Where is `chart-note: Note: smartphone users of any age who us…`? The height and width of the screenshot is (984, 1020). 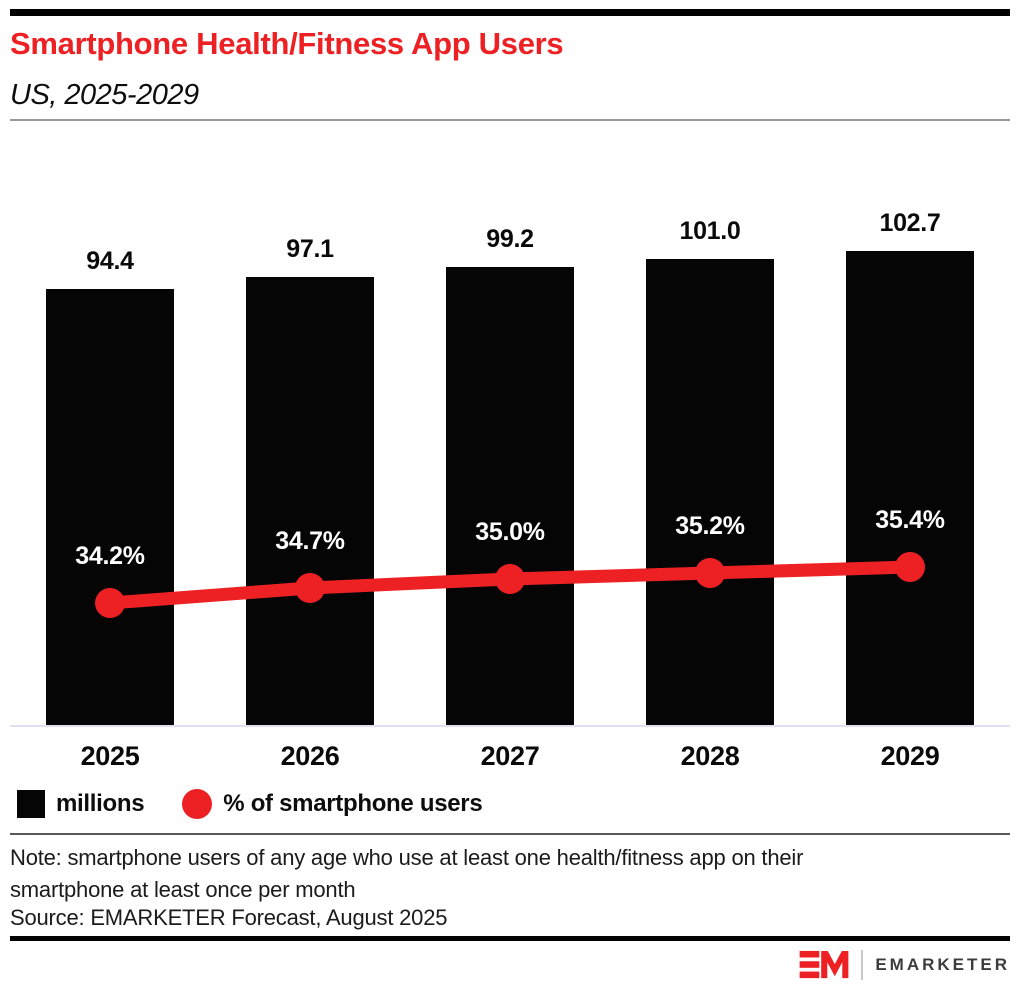 chart-note: Note: smartphone users of any age who us… is located at coordinates (500, 874).